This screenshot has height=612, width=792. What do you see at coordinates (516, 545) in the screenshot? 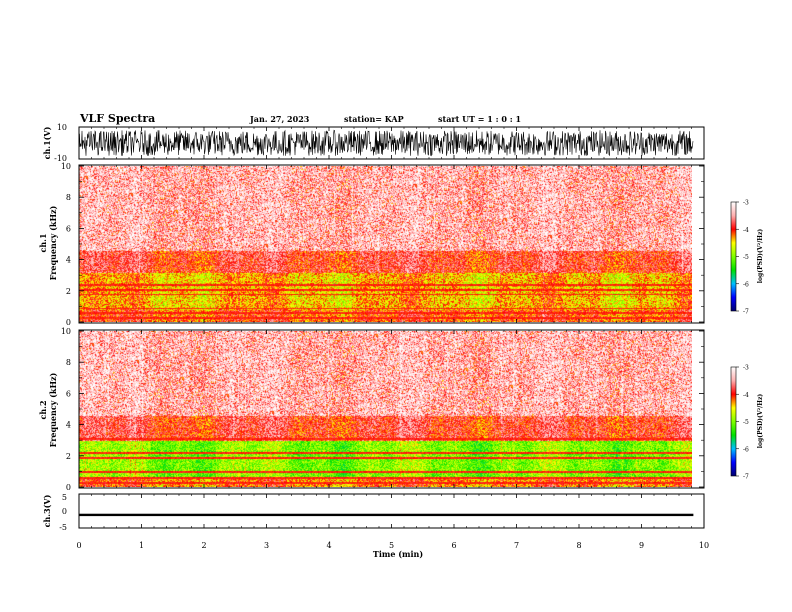
I see `time-tick-label: 7` at bounding box center [516, 545].